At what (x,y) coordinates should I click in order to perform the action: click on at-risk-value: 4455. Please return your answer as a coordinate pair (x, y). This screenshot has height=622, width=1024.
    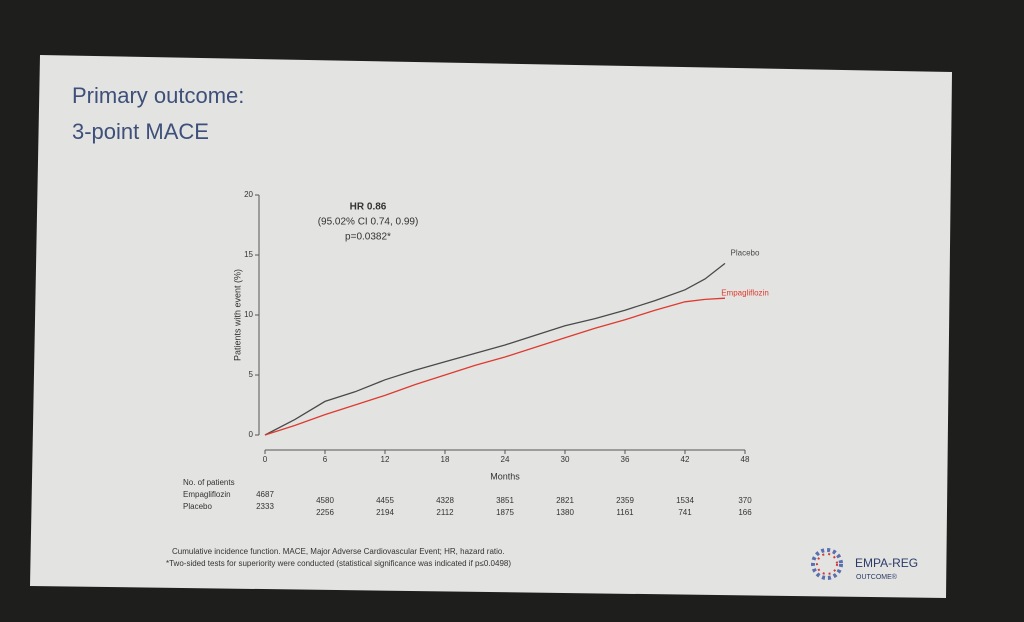
    Looking at the image, I should click on (385, 500).